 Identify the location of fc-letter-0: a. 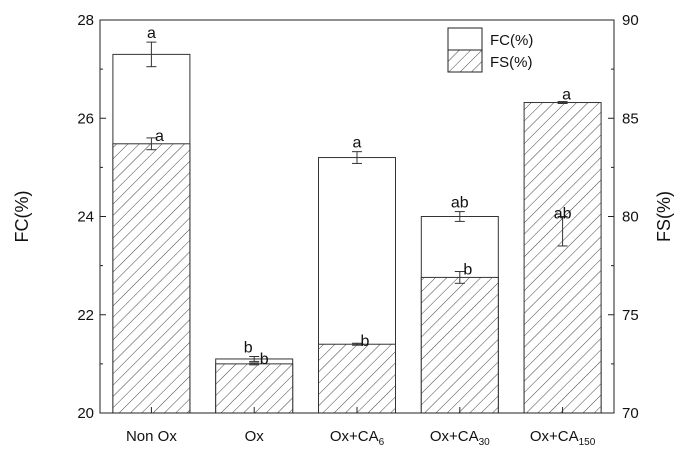
(151, 33).